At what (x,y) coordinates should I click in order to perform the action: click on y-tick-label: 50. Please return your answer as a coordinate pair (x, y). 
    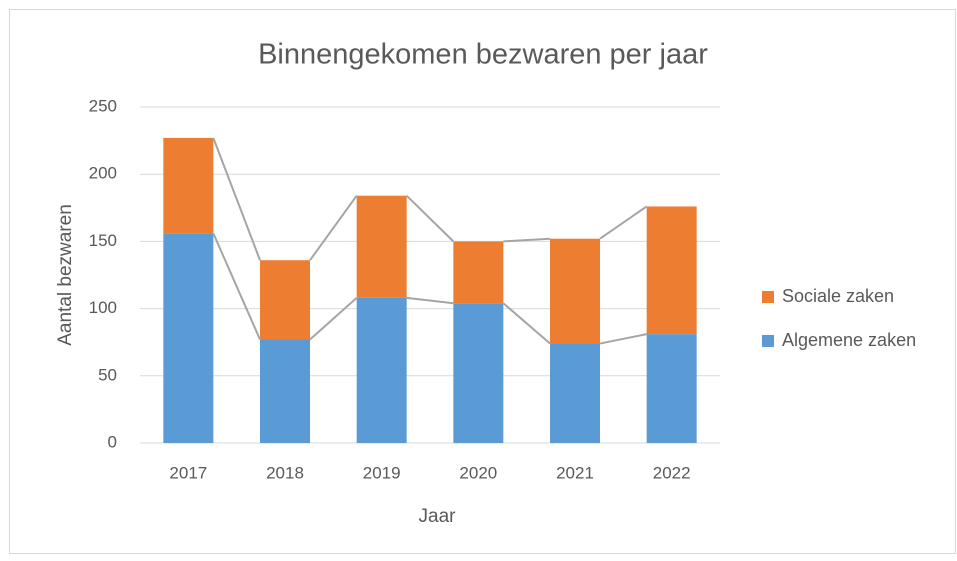
    Looking at the image, I should click on (107, 374).